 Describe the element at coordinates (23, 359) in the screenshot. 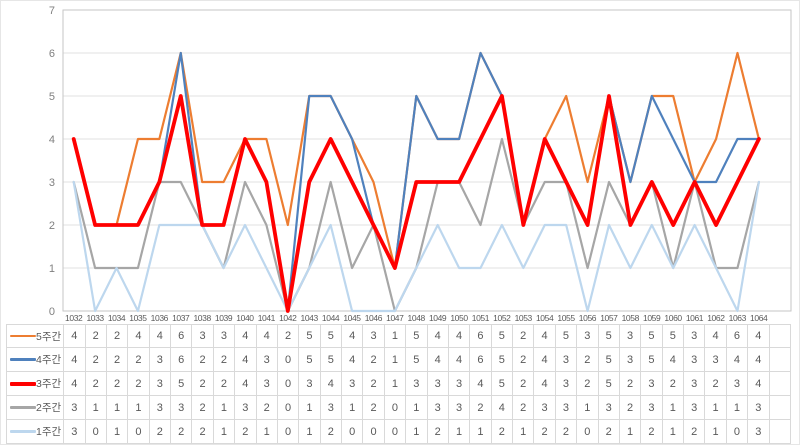

I see `legend-swatch-line-week4` at that location.